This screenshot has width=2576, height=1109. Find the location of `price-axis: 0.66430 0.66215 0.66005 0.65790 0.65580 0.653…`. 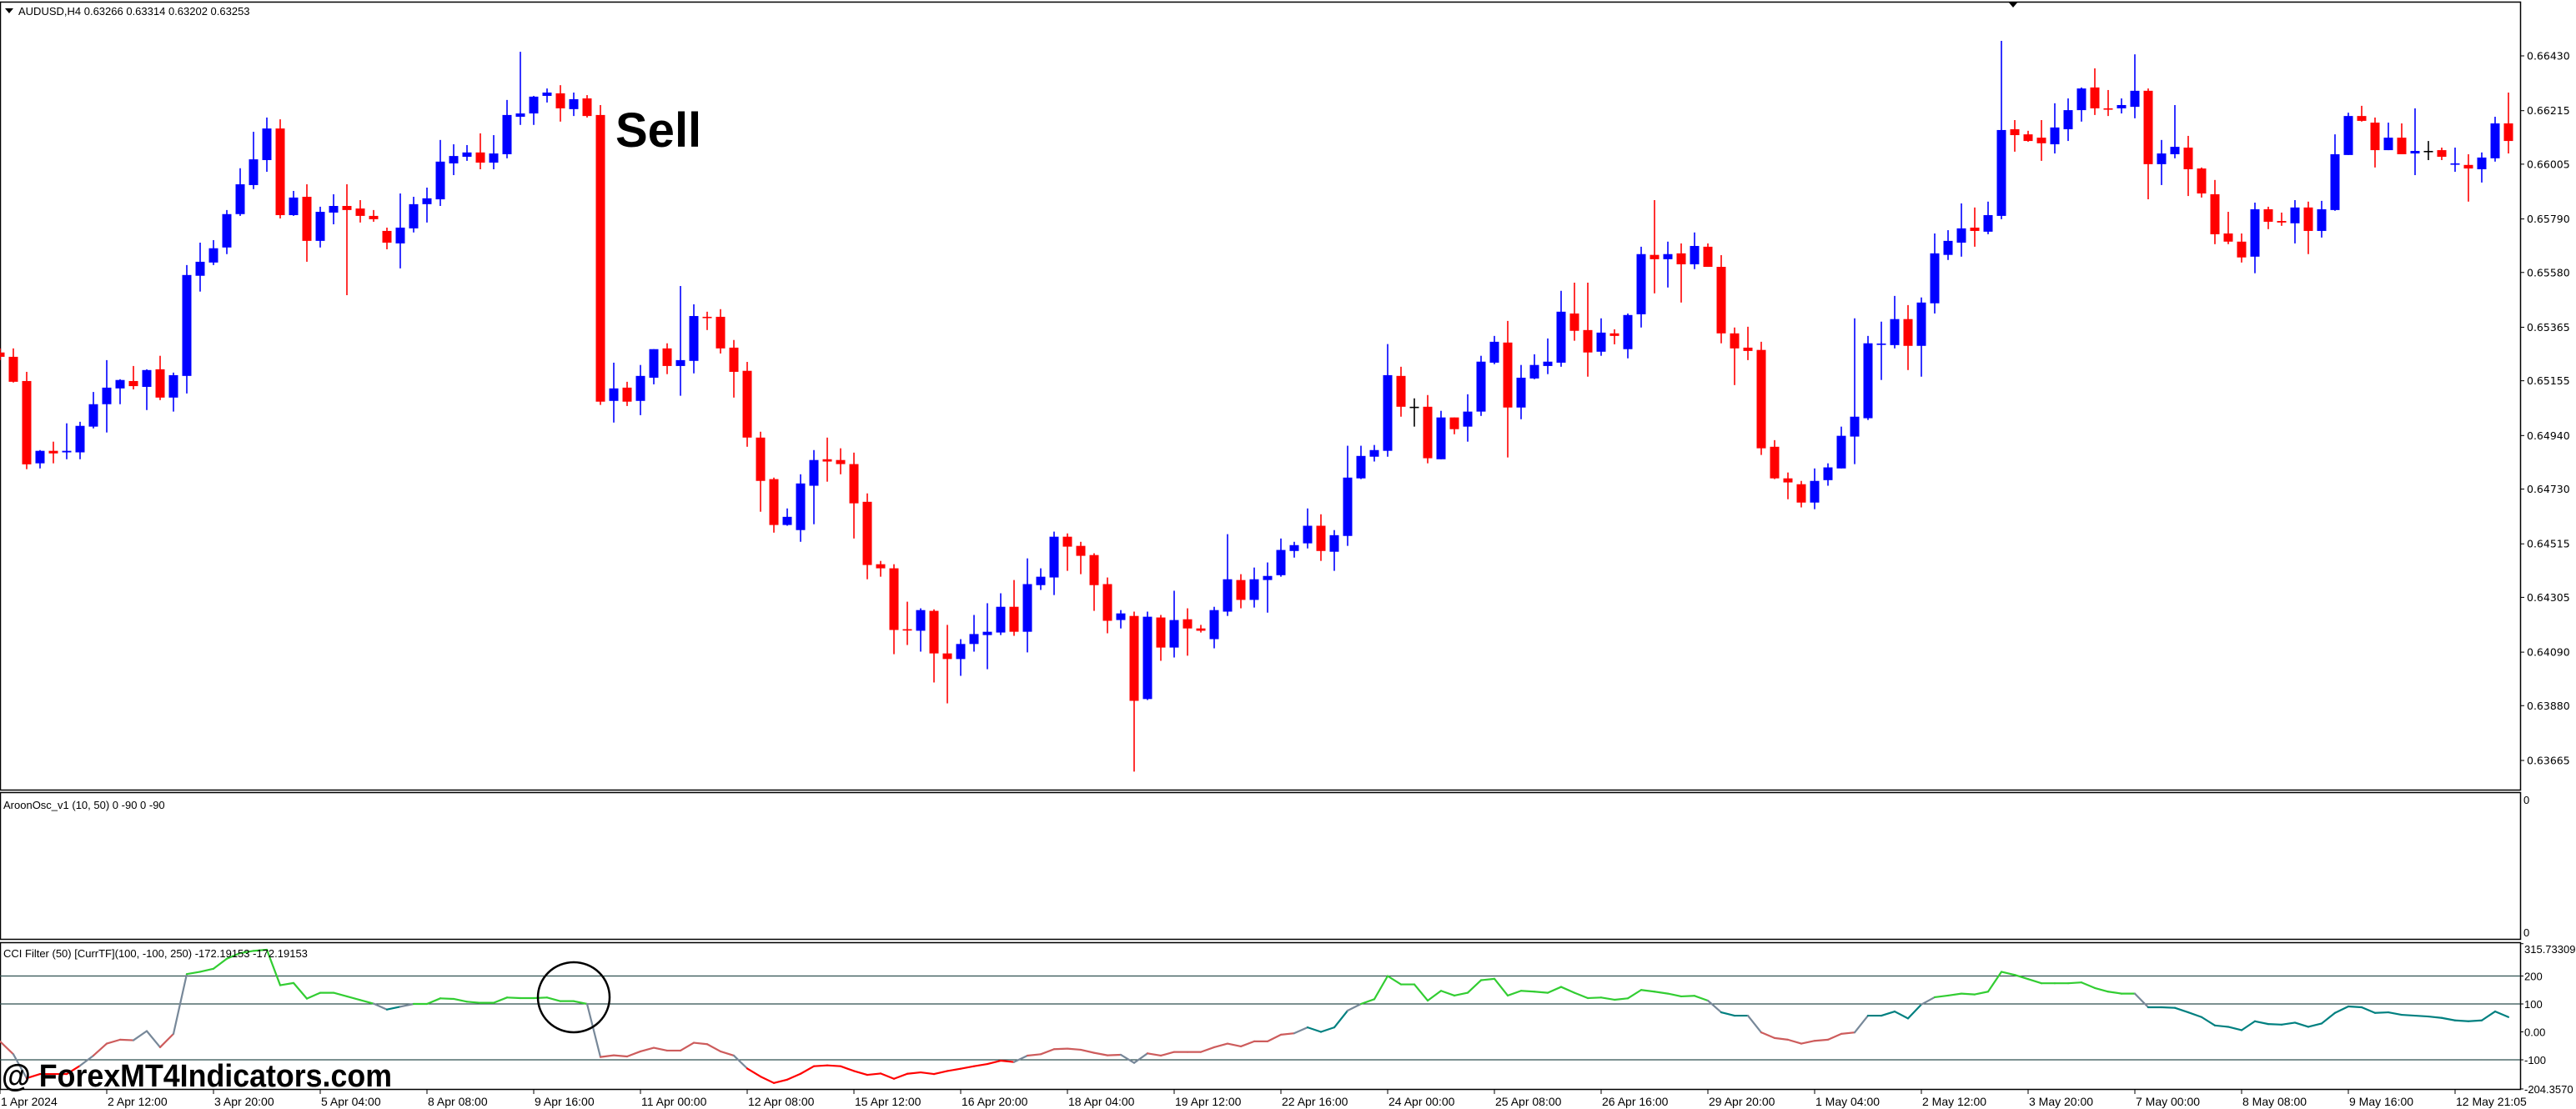

price-axis: 0.66430 0.66215 0.66005 0.65790 0.65580 0.653… is located at coordinates (2545, 408).